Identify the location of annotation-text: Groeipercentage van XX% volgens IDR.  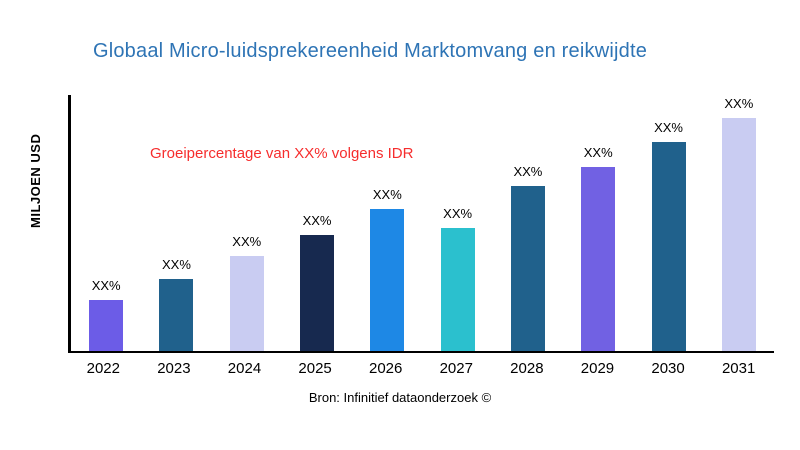
(282, 153).